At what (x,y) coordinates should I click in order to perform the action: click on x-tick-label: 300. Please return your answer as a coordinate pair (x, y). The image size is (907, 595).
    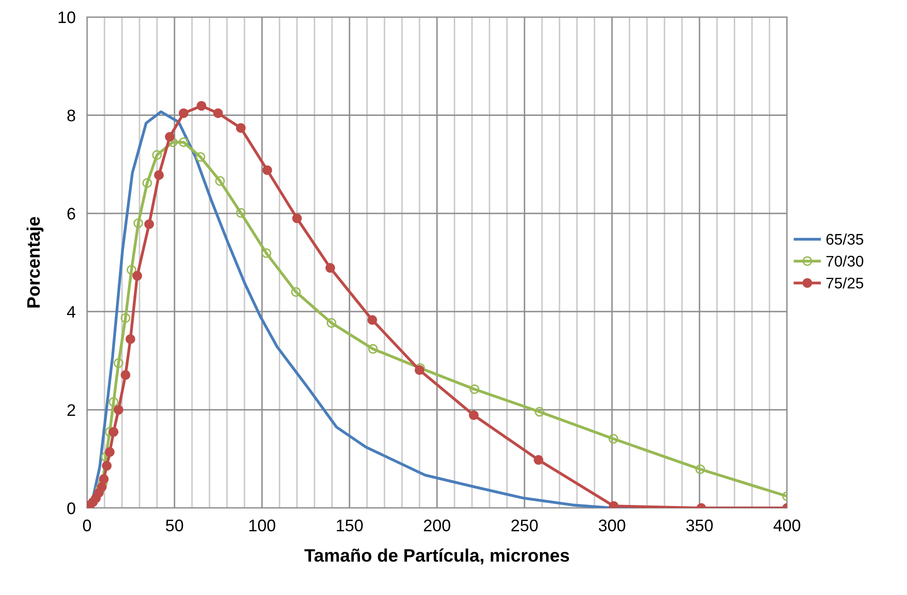
    Looking at the image, I should click on (612, 526).